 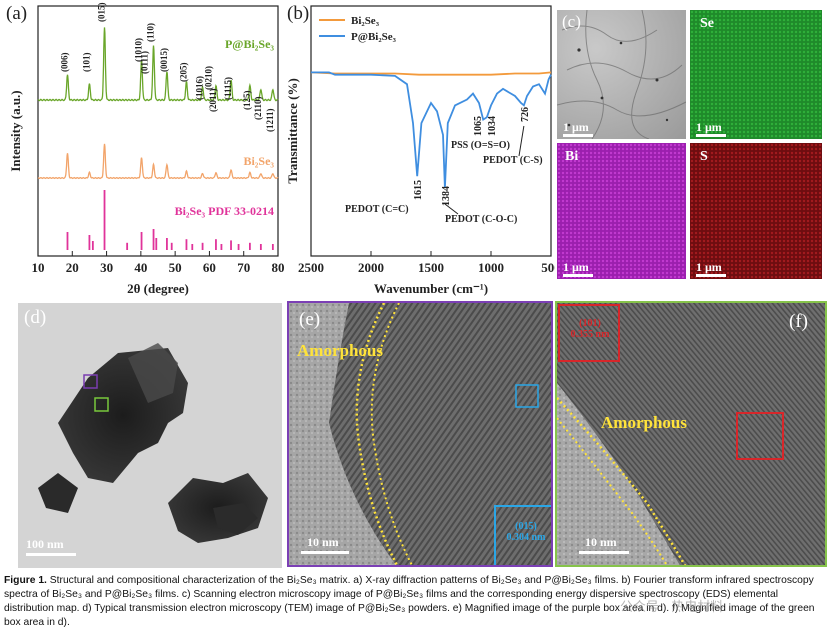 What do you see at coordinates (377, 209) in the screenshot?
I see `band-assignment: PEDOT (C=C)` at bounding box center [377, 209].